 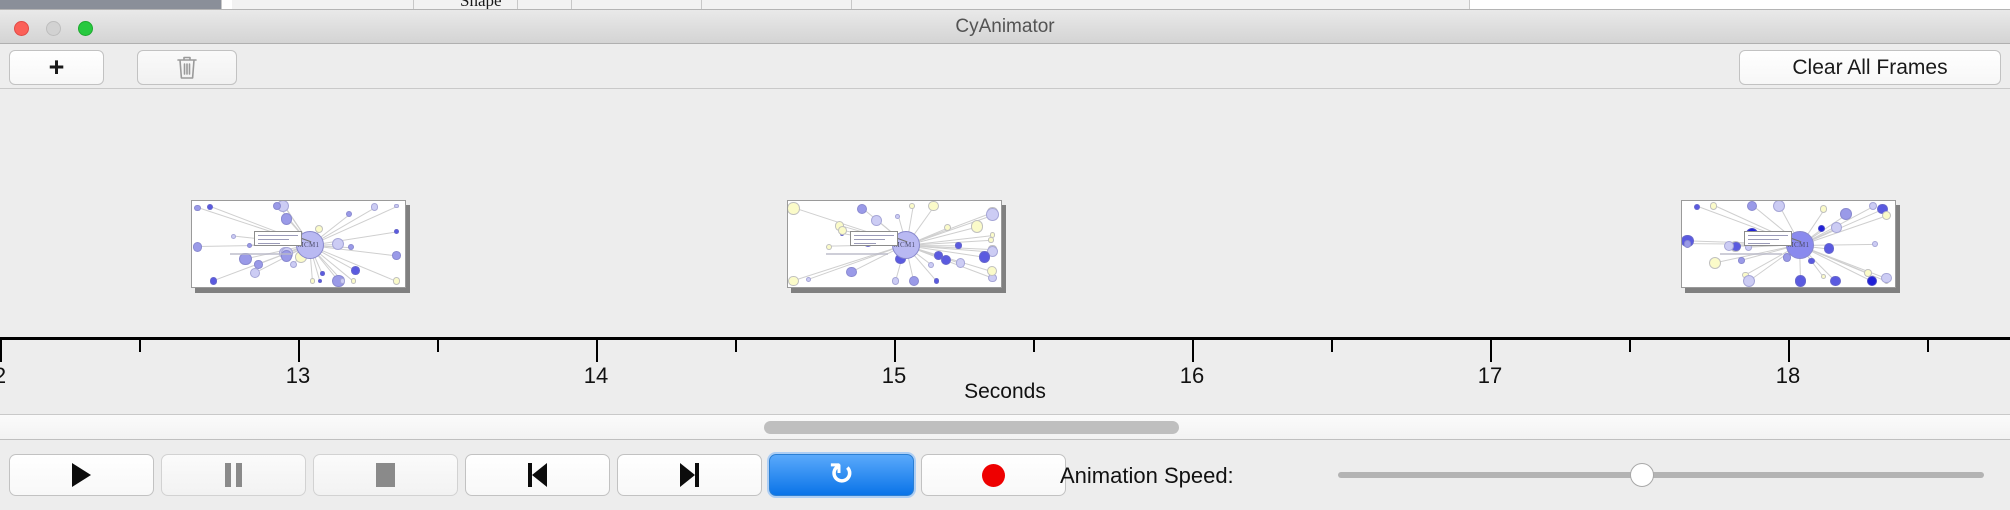 I want to click on slider-track, so click(x=1661, y=475).